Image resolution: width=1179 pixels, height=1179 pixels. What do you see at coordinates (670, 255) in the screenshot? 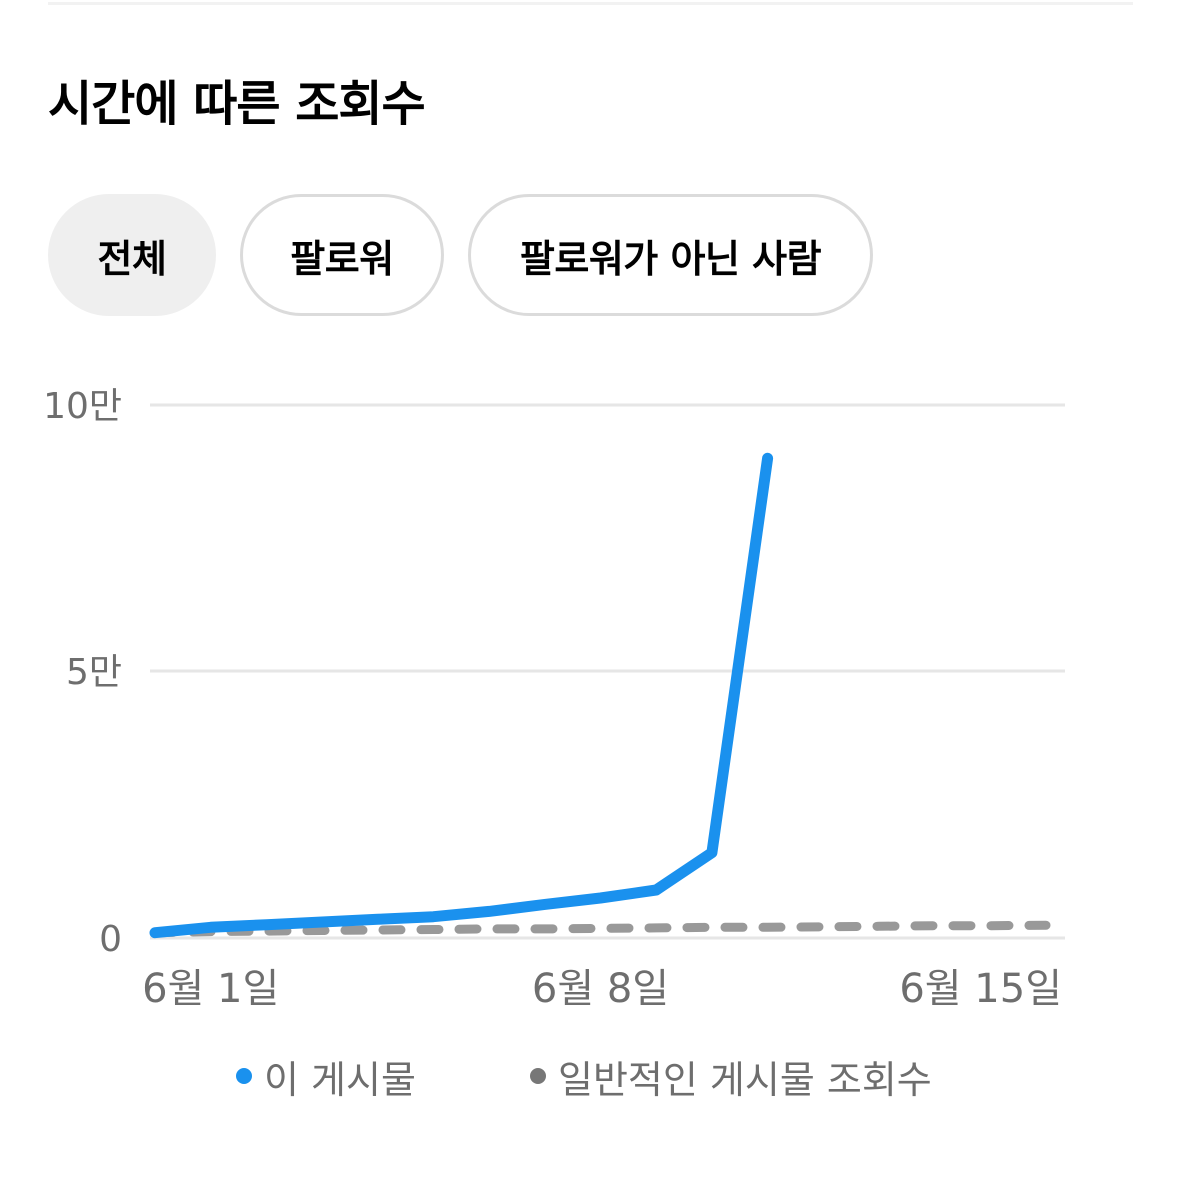
I see `filter-chip-non-followers: 팔로워가 아닌 사람` at bounding box center [670, 255].